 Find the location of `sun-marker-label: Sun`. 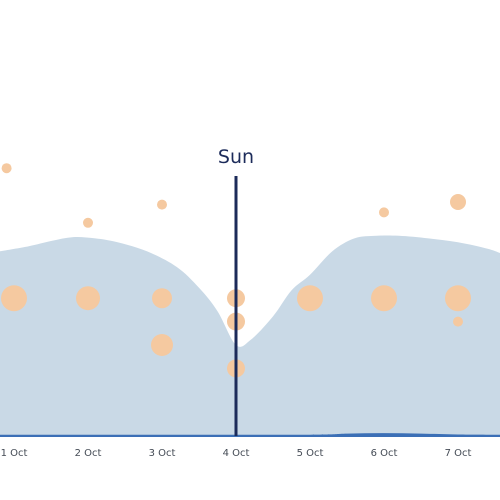

sun-marker-label: Sun is located at coordinates (236, 157).